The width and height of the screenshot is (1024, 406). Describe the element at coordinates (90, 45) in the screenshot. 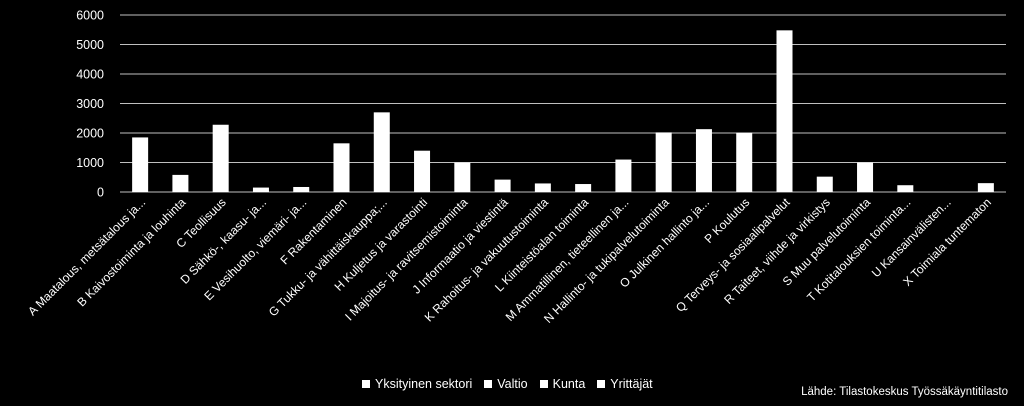

I see `y-tick-label: 5000` at that location.